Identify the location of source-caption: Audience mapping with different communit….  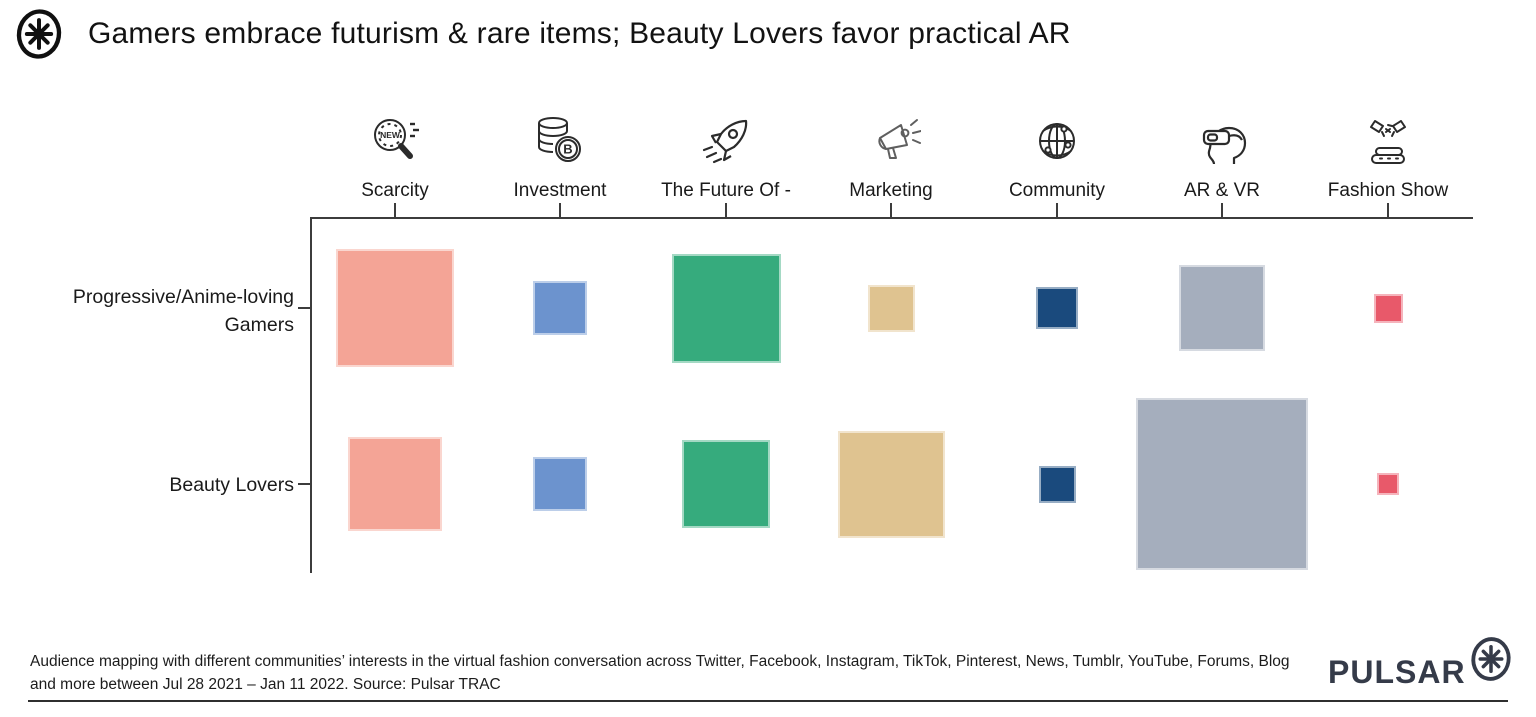
(660, 673).